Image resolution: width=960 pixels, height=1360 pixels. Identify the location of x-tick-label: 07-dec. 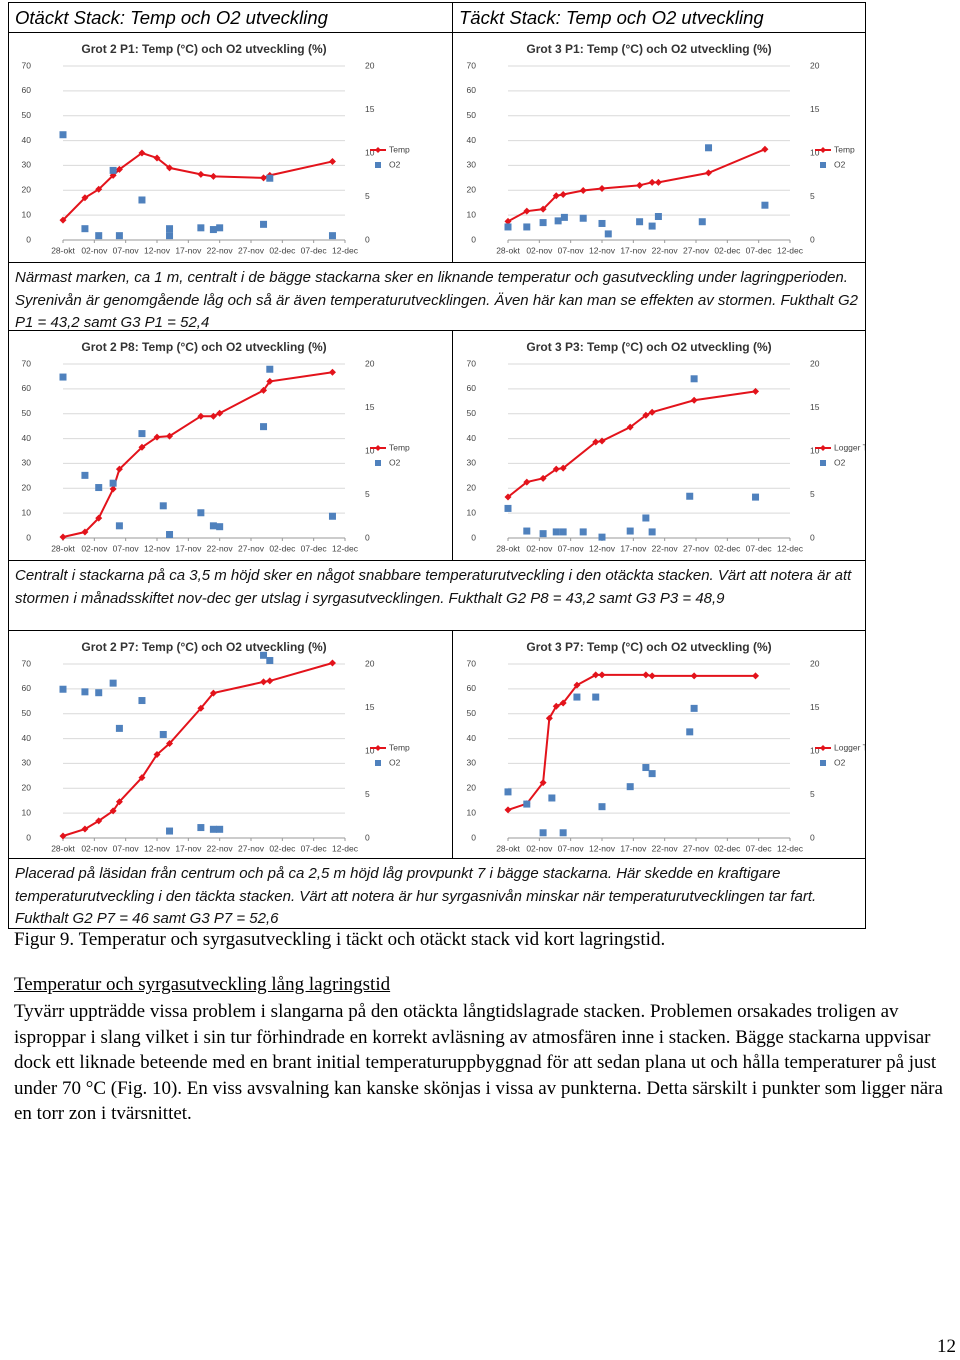
(759, 848).